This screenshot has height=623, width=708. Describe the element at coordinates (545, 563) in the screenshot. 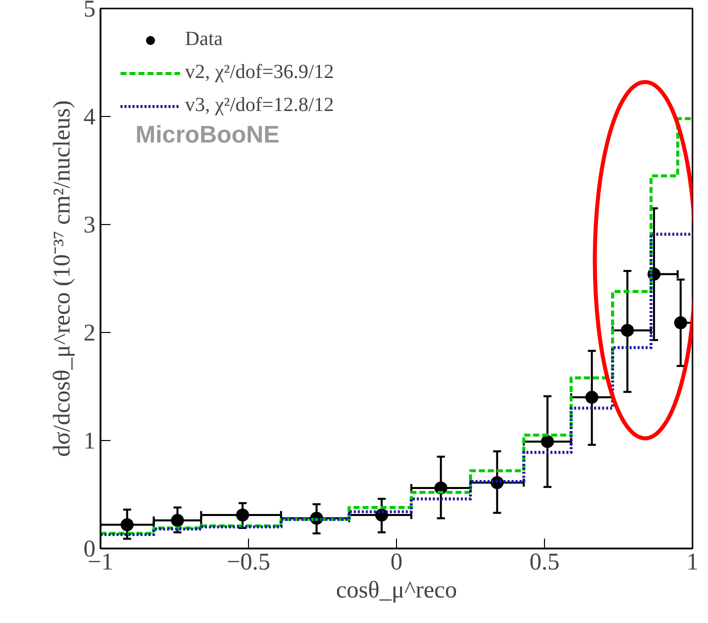

I see `x-tick-label: 0.5` at that location.